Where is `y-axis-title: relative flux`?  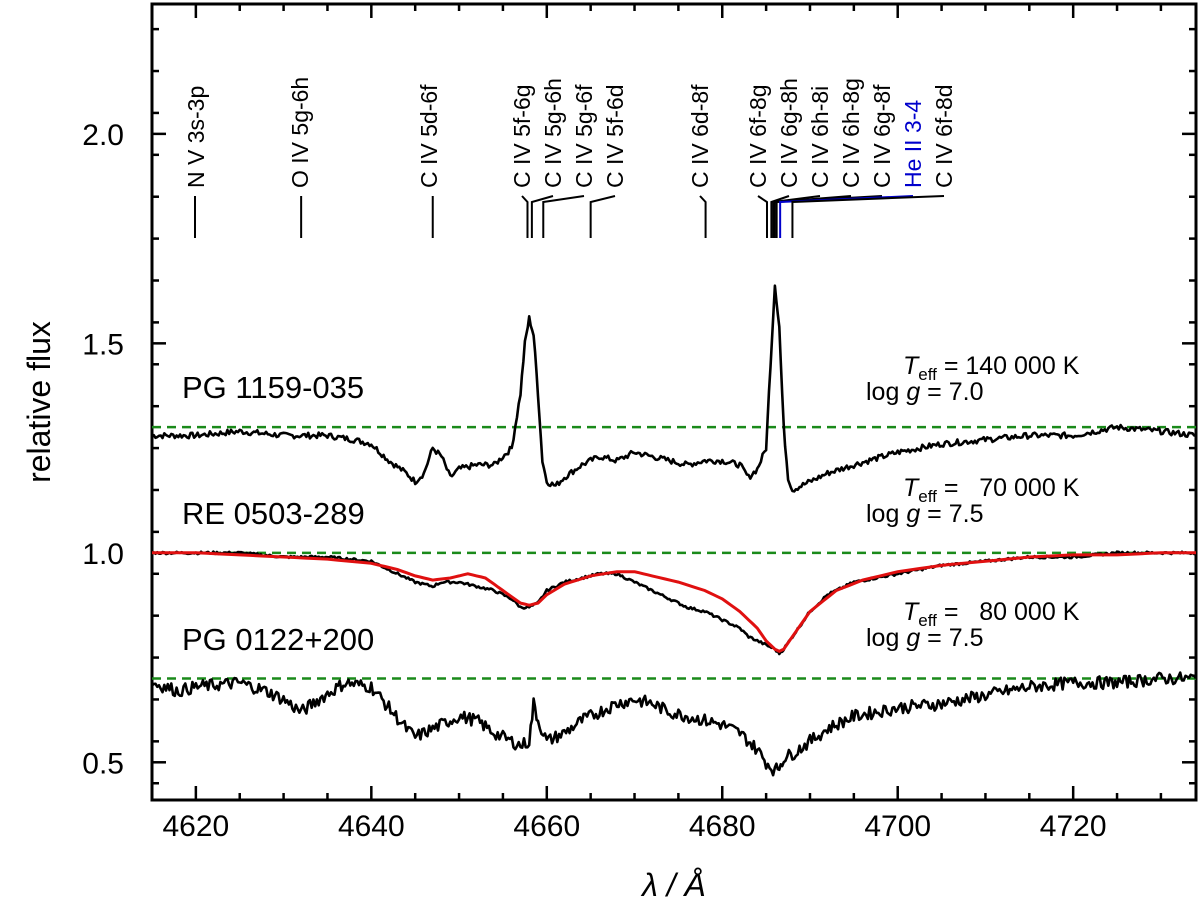
y-axis-title: relative flux is located at coordinates (39, 402).